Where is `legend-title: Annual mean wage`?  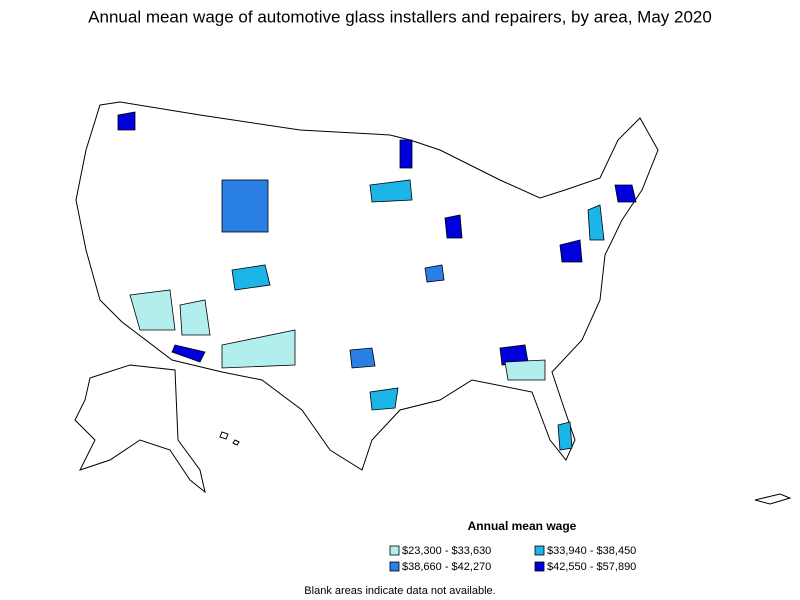
legend-title: Annual mean wage is located at coordinates (522, 526).